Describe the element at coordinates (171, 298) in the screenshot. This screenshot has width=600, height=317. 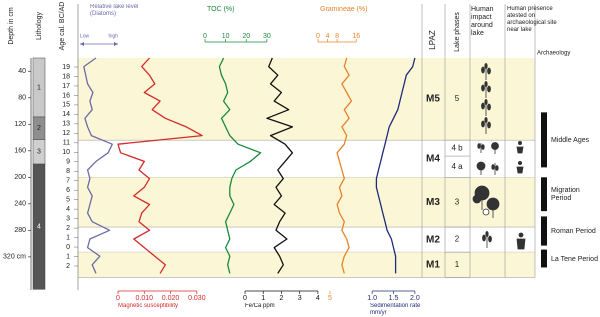
I see `x-tick-label: 0.020` at that location.